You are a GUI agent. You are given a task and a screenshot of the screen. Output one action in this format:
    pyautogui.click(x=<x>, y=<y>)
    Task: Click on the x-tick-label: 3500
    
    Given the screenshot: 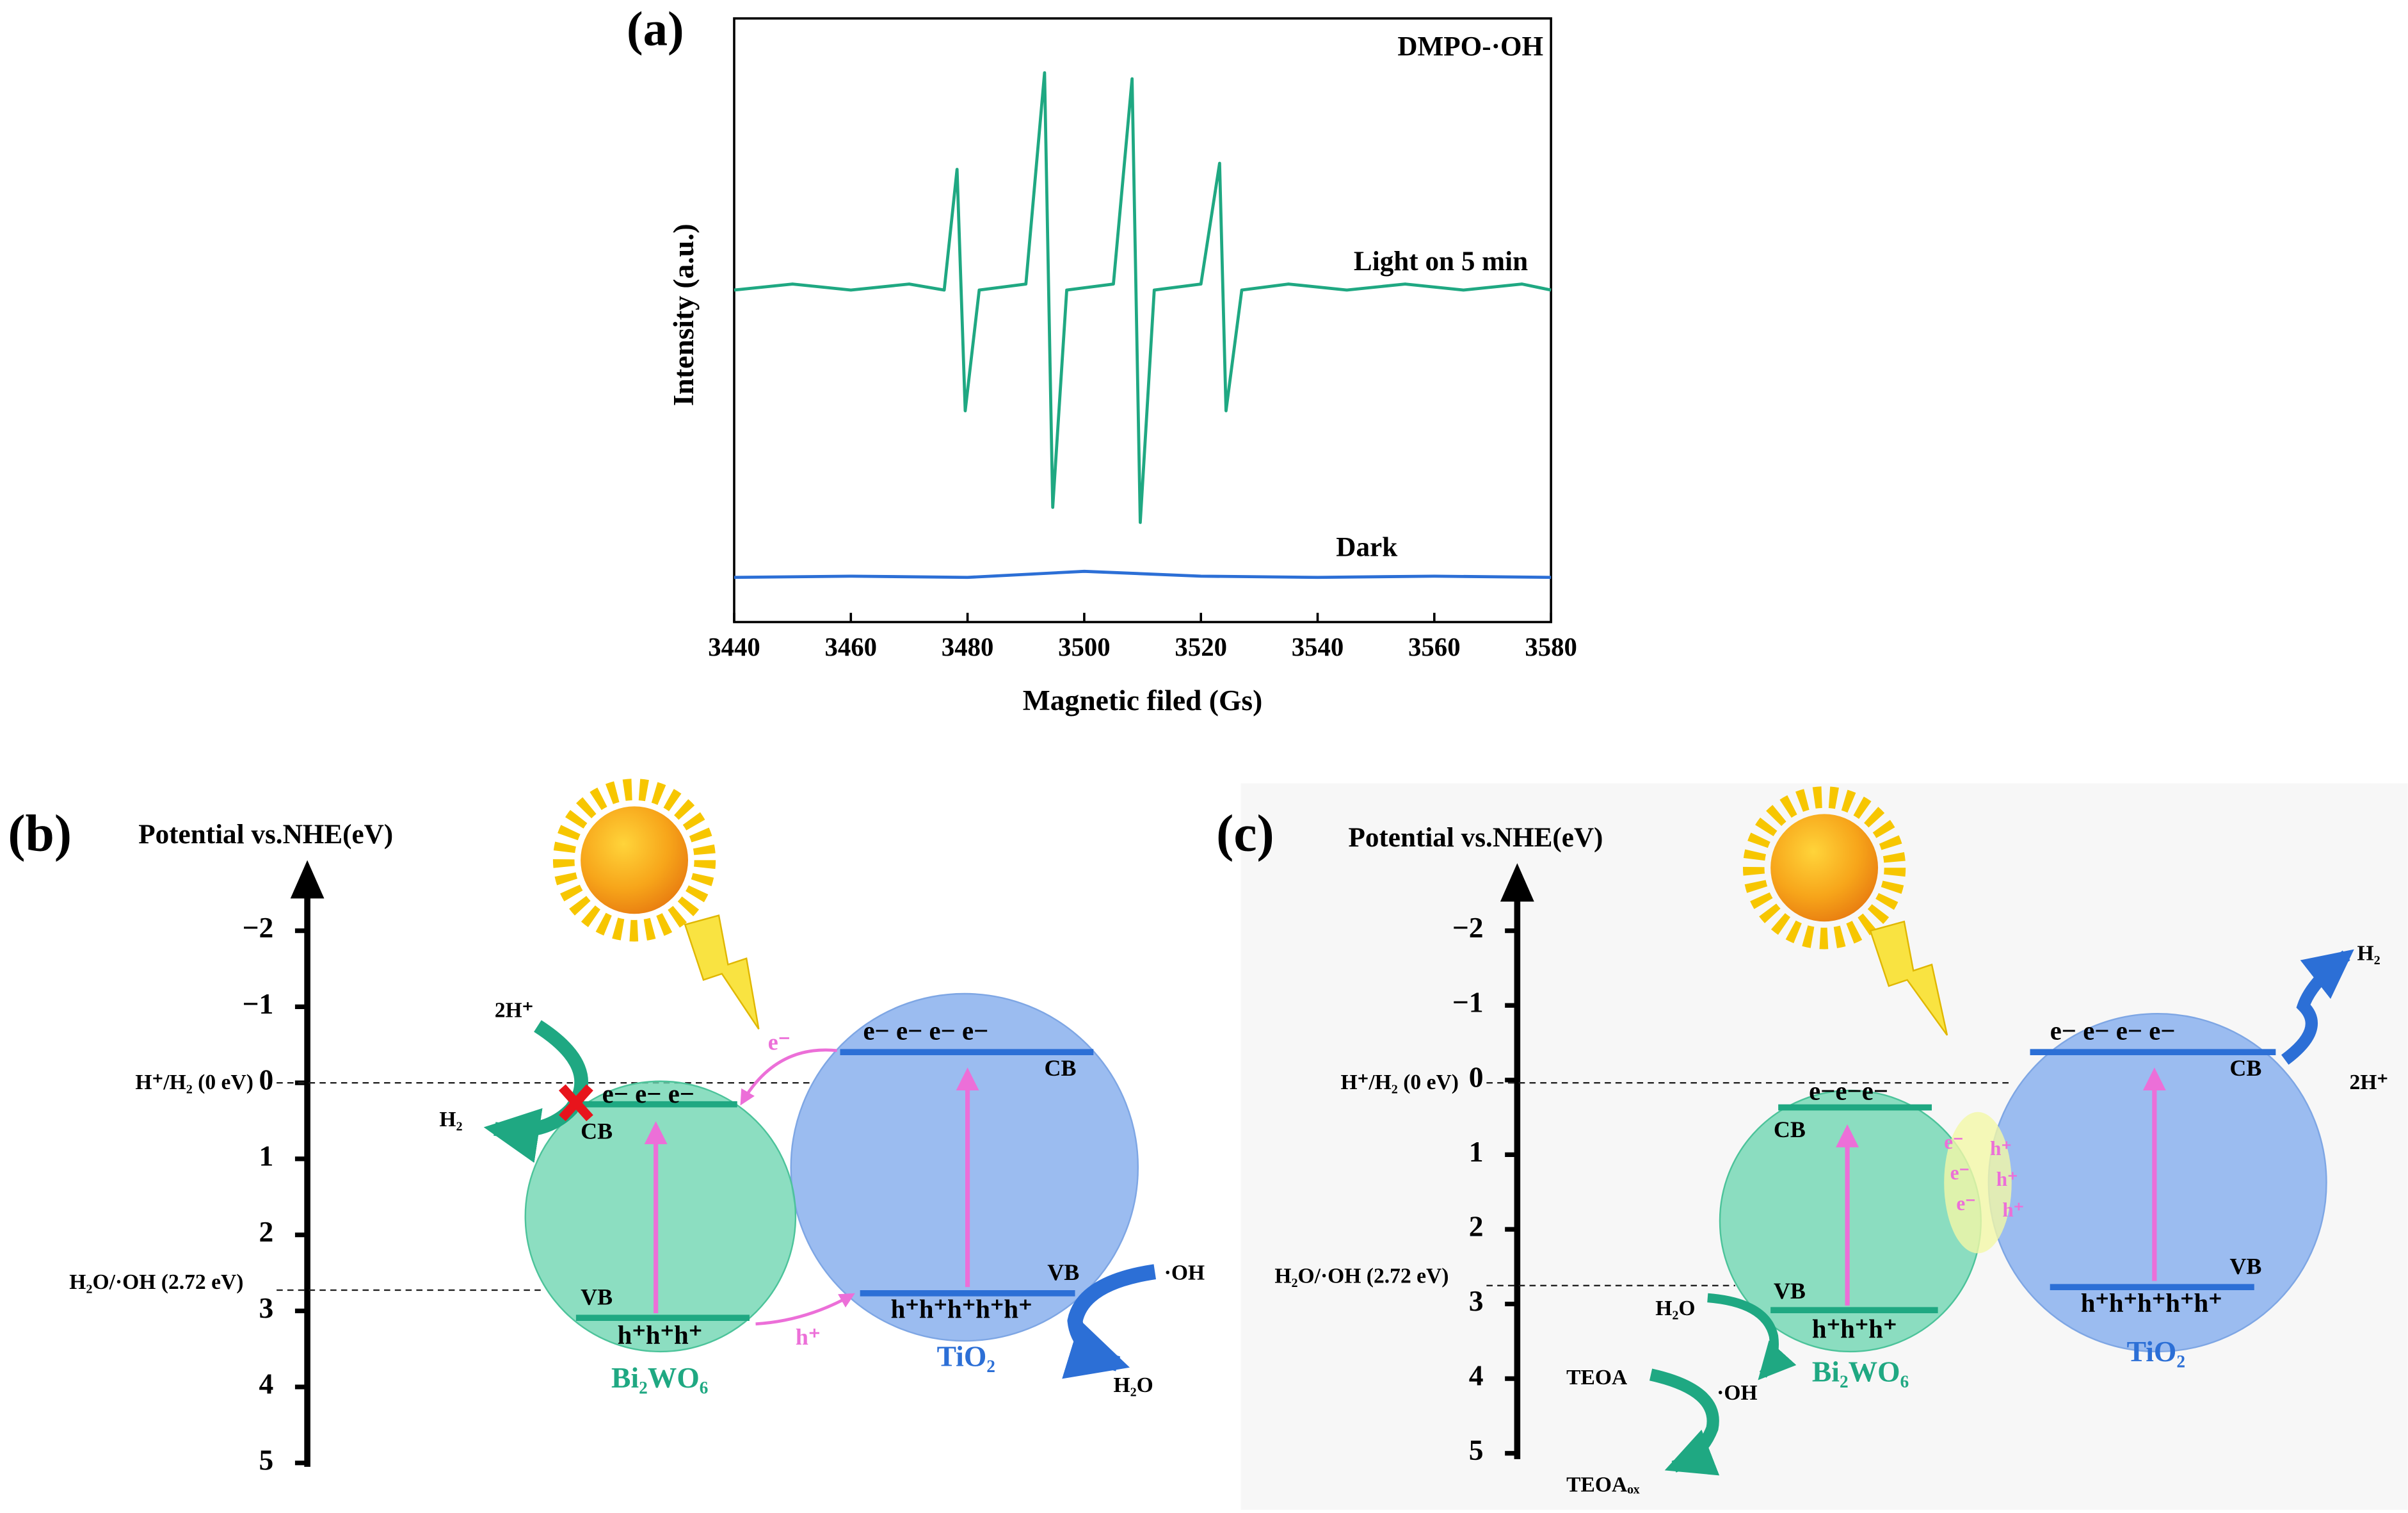 What is the action you would take?
    pyautogui.click(x=1084, y=647)
    